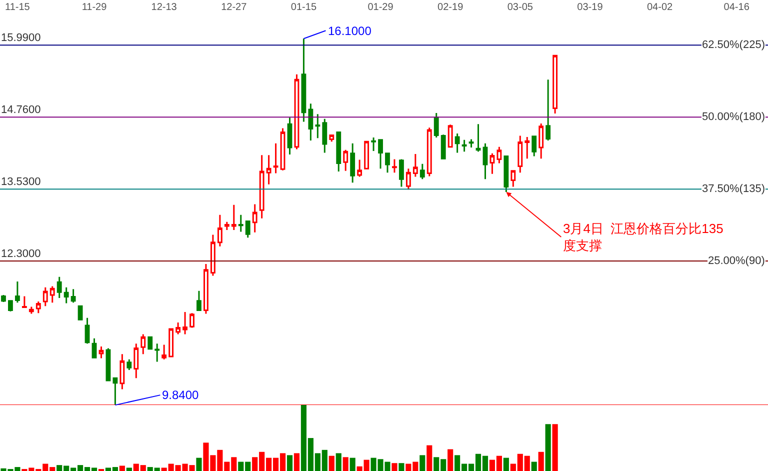  I want to click on y-tick-label: 13.5300, so click(21, 182).